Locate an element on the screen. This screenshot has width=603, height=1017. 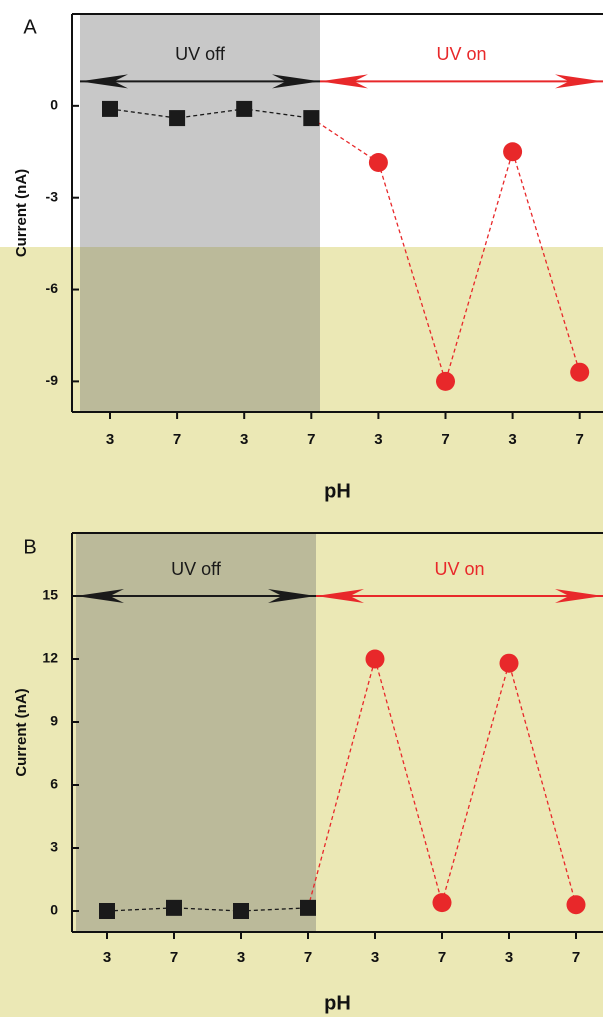
y-tick-label: -3 is located at coordinates (52, 196).